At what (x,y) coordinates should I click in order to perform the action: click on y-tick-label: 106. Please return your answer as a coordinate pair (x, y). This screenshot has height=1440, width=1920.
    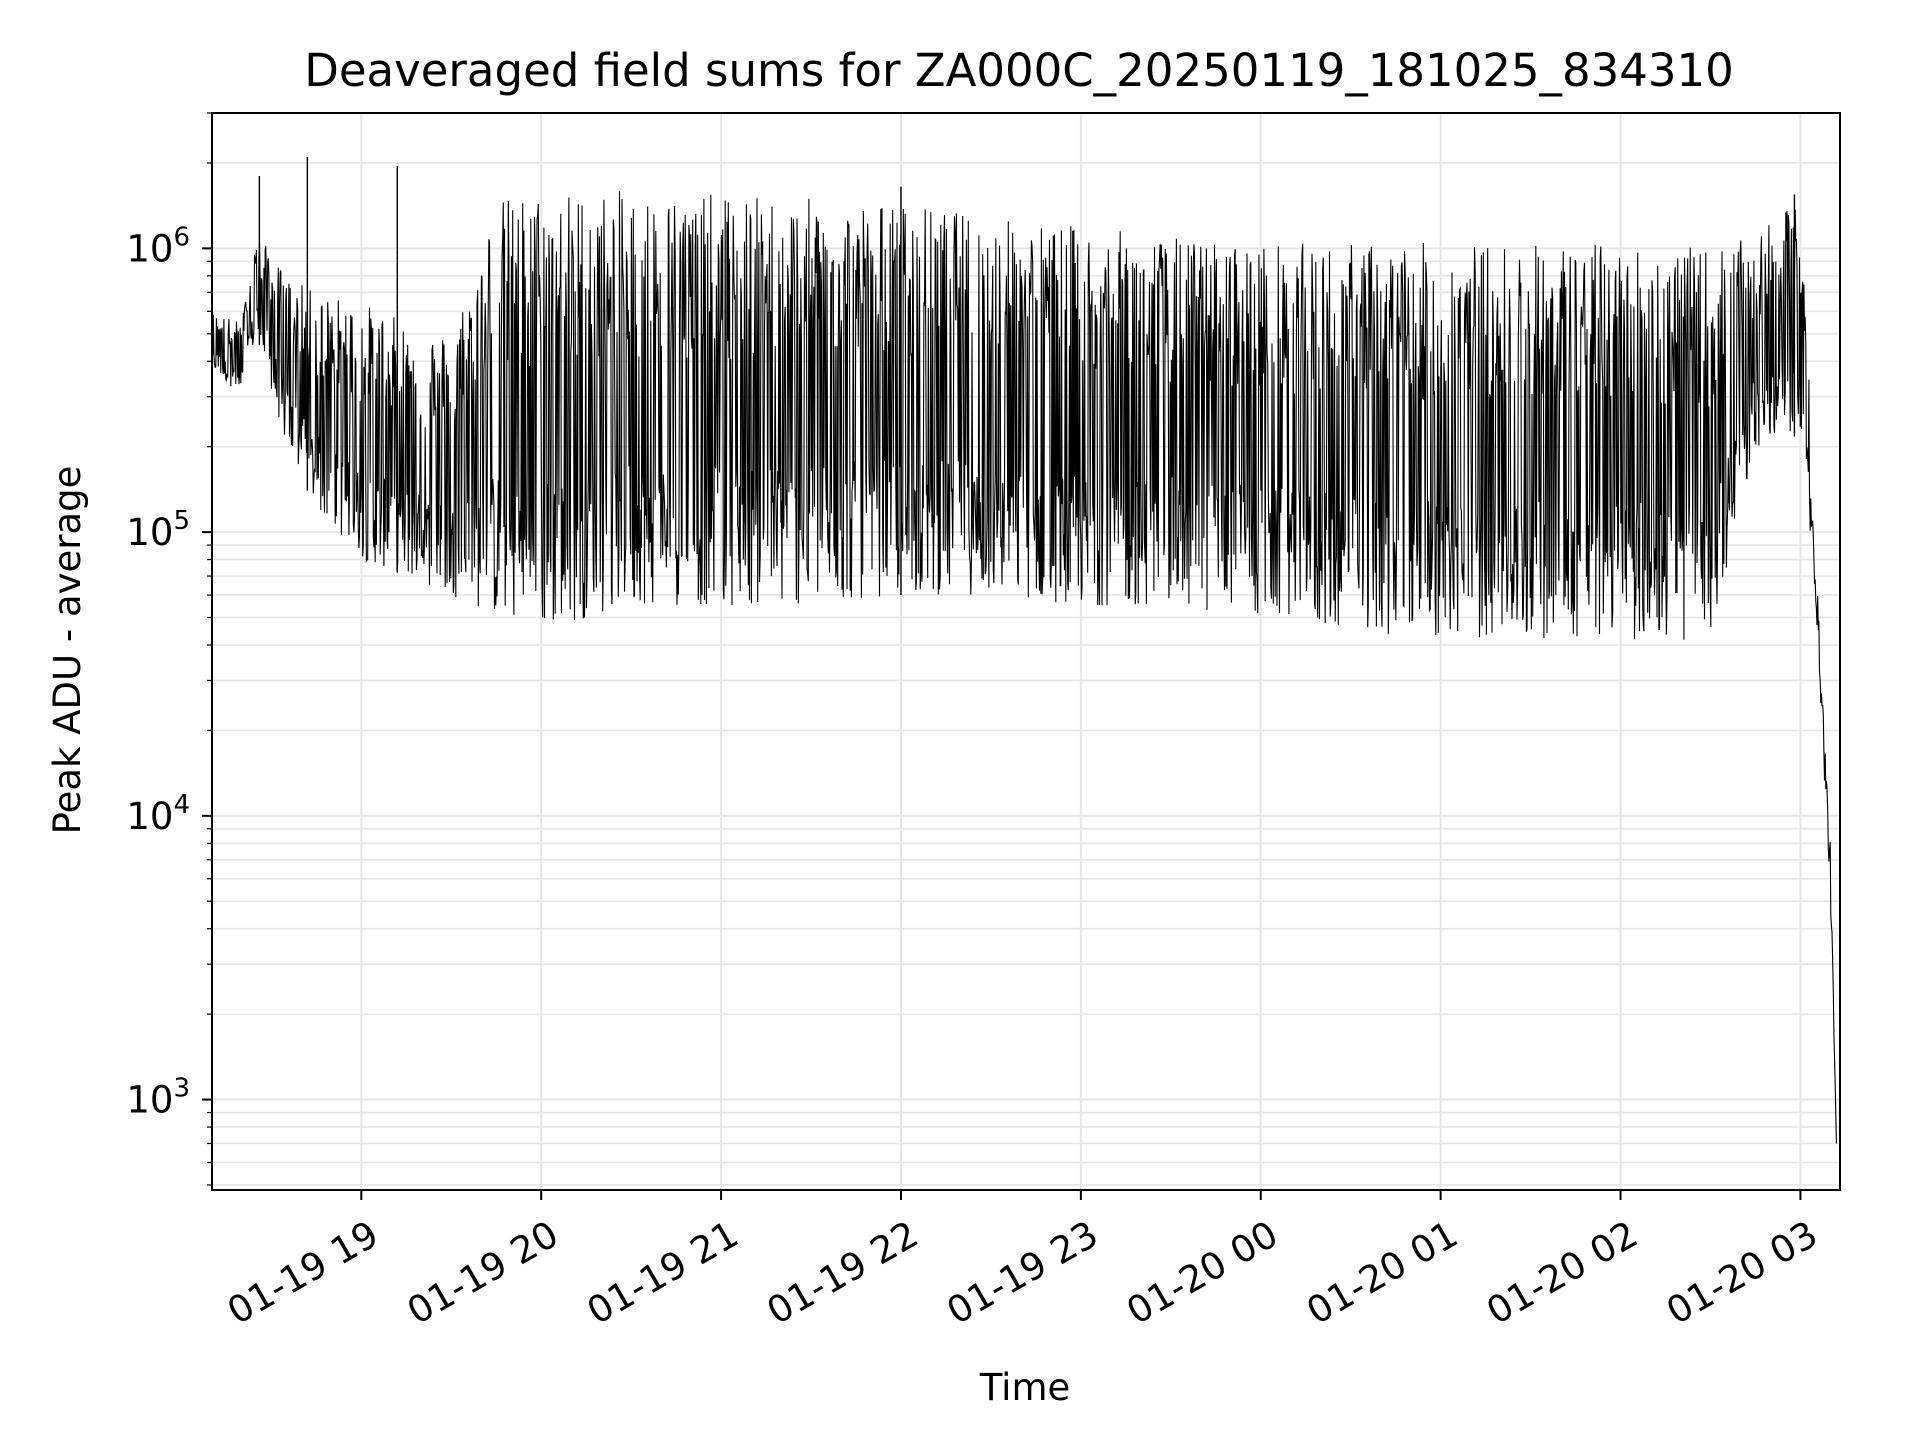
    Looking at the image, I should click on (158, 246).